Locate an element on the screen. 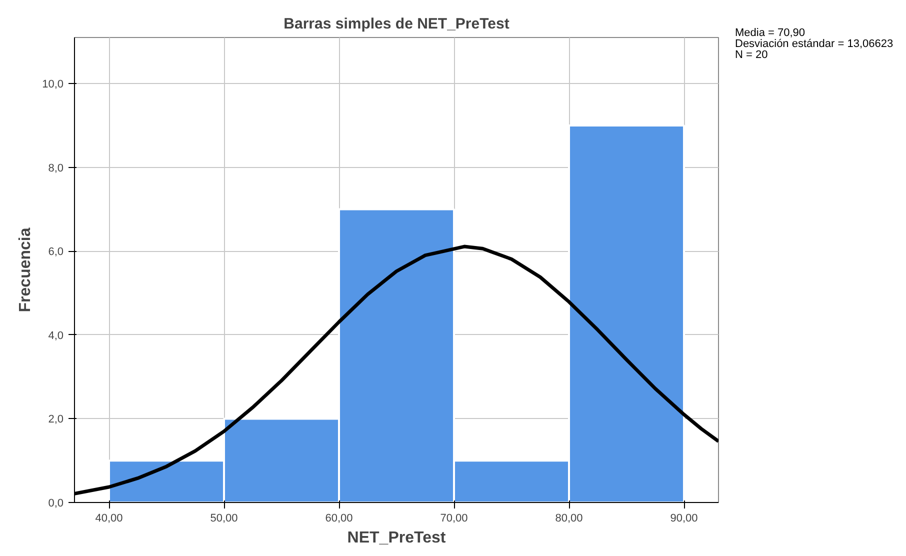  x-tick-label: 60,00 is located at coordinates (339, 518).